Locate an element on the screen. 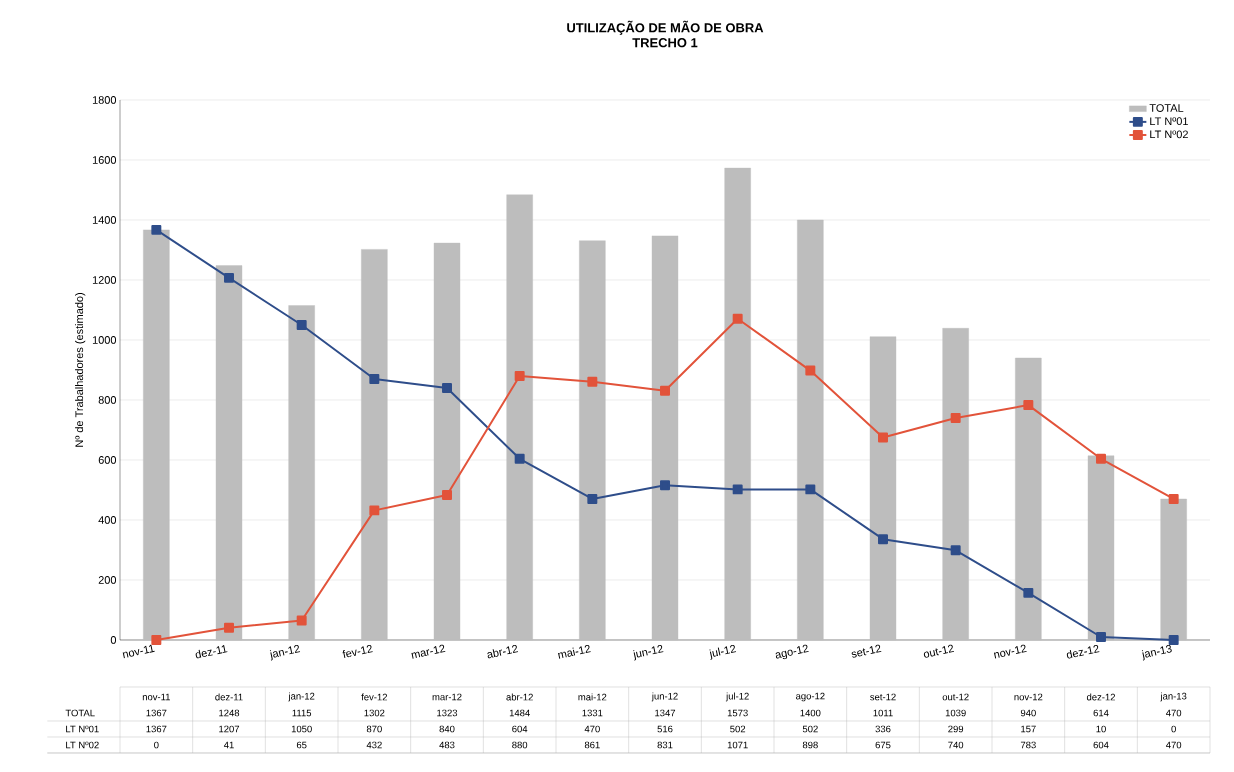 This screenshot has height=772, width=1234. y-tick-label: 200 is located at coordinates (107, 580).